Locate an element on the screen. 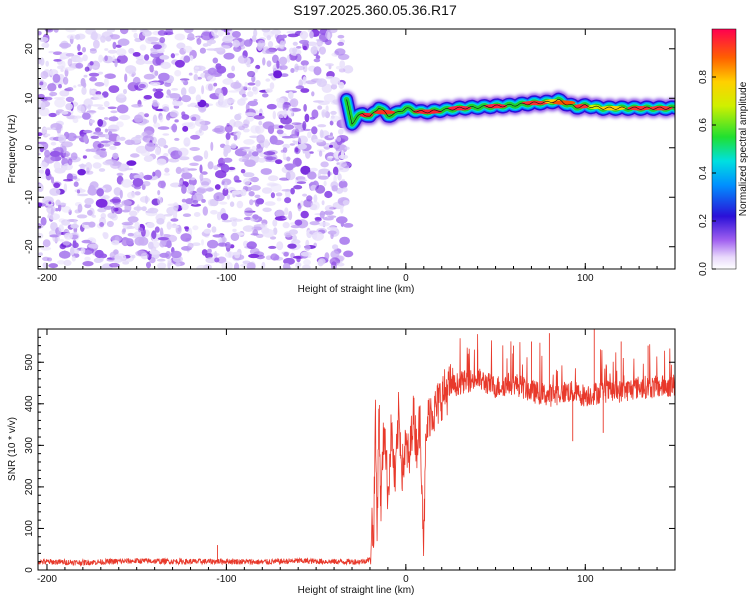  ridge-peak is located at coordinates (495, 106).